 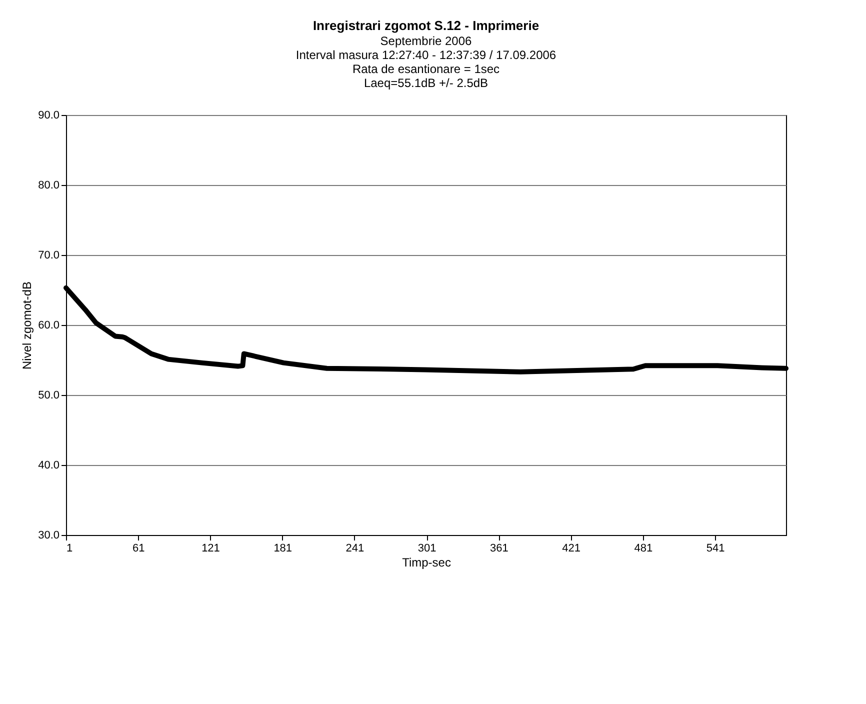 What do you see at coordinates (427, 548) in the screenshot?
I see `x-tick-label: 301` at bounding box center [427, 548].